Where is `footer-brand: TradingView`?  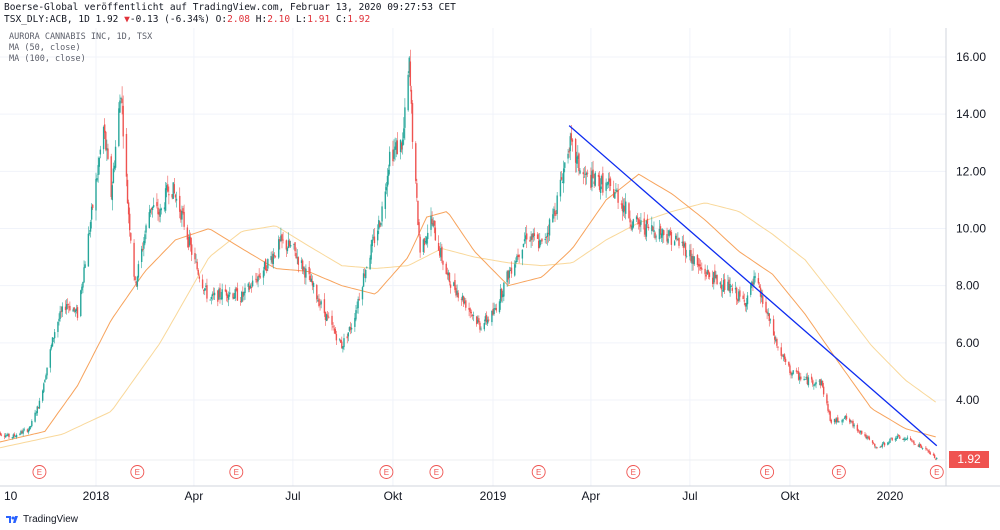
footer-brand: TradingView is located at coordinates (42, 519).